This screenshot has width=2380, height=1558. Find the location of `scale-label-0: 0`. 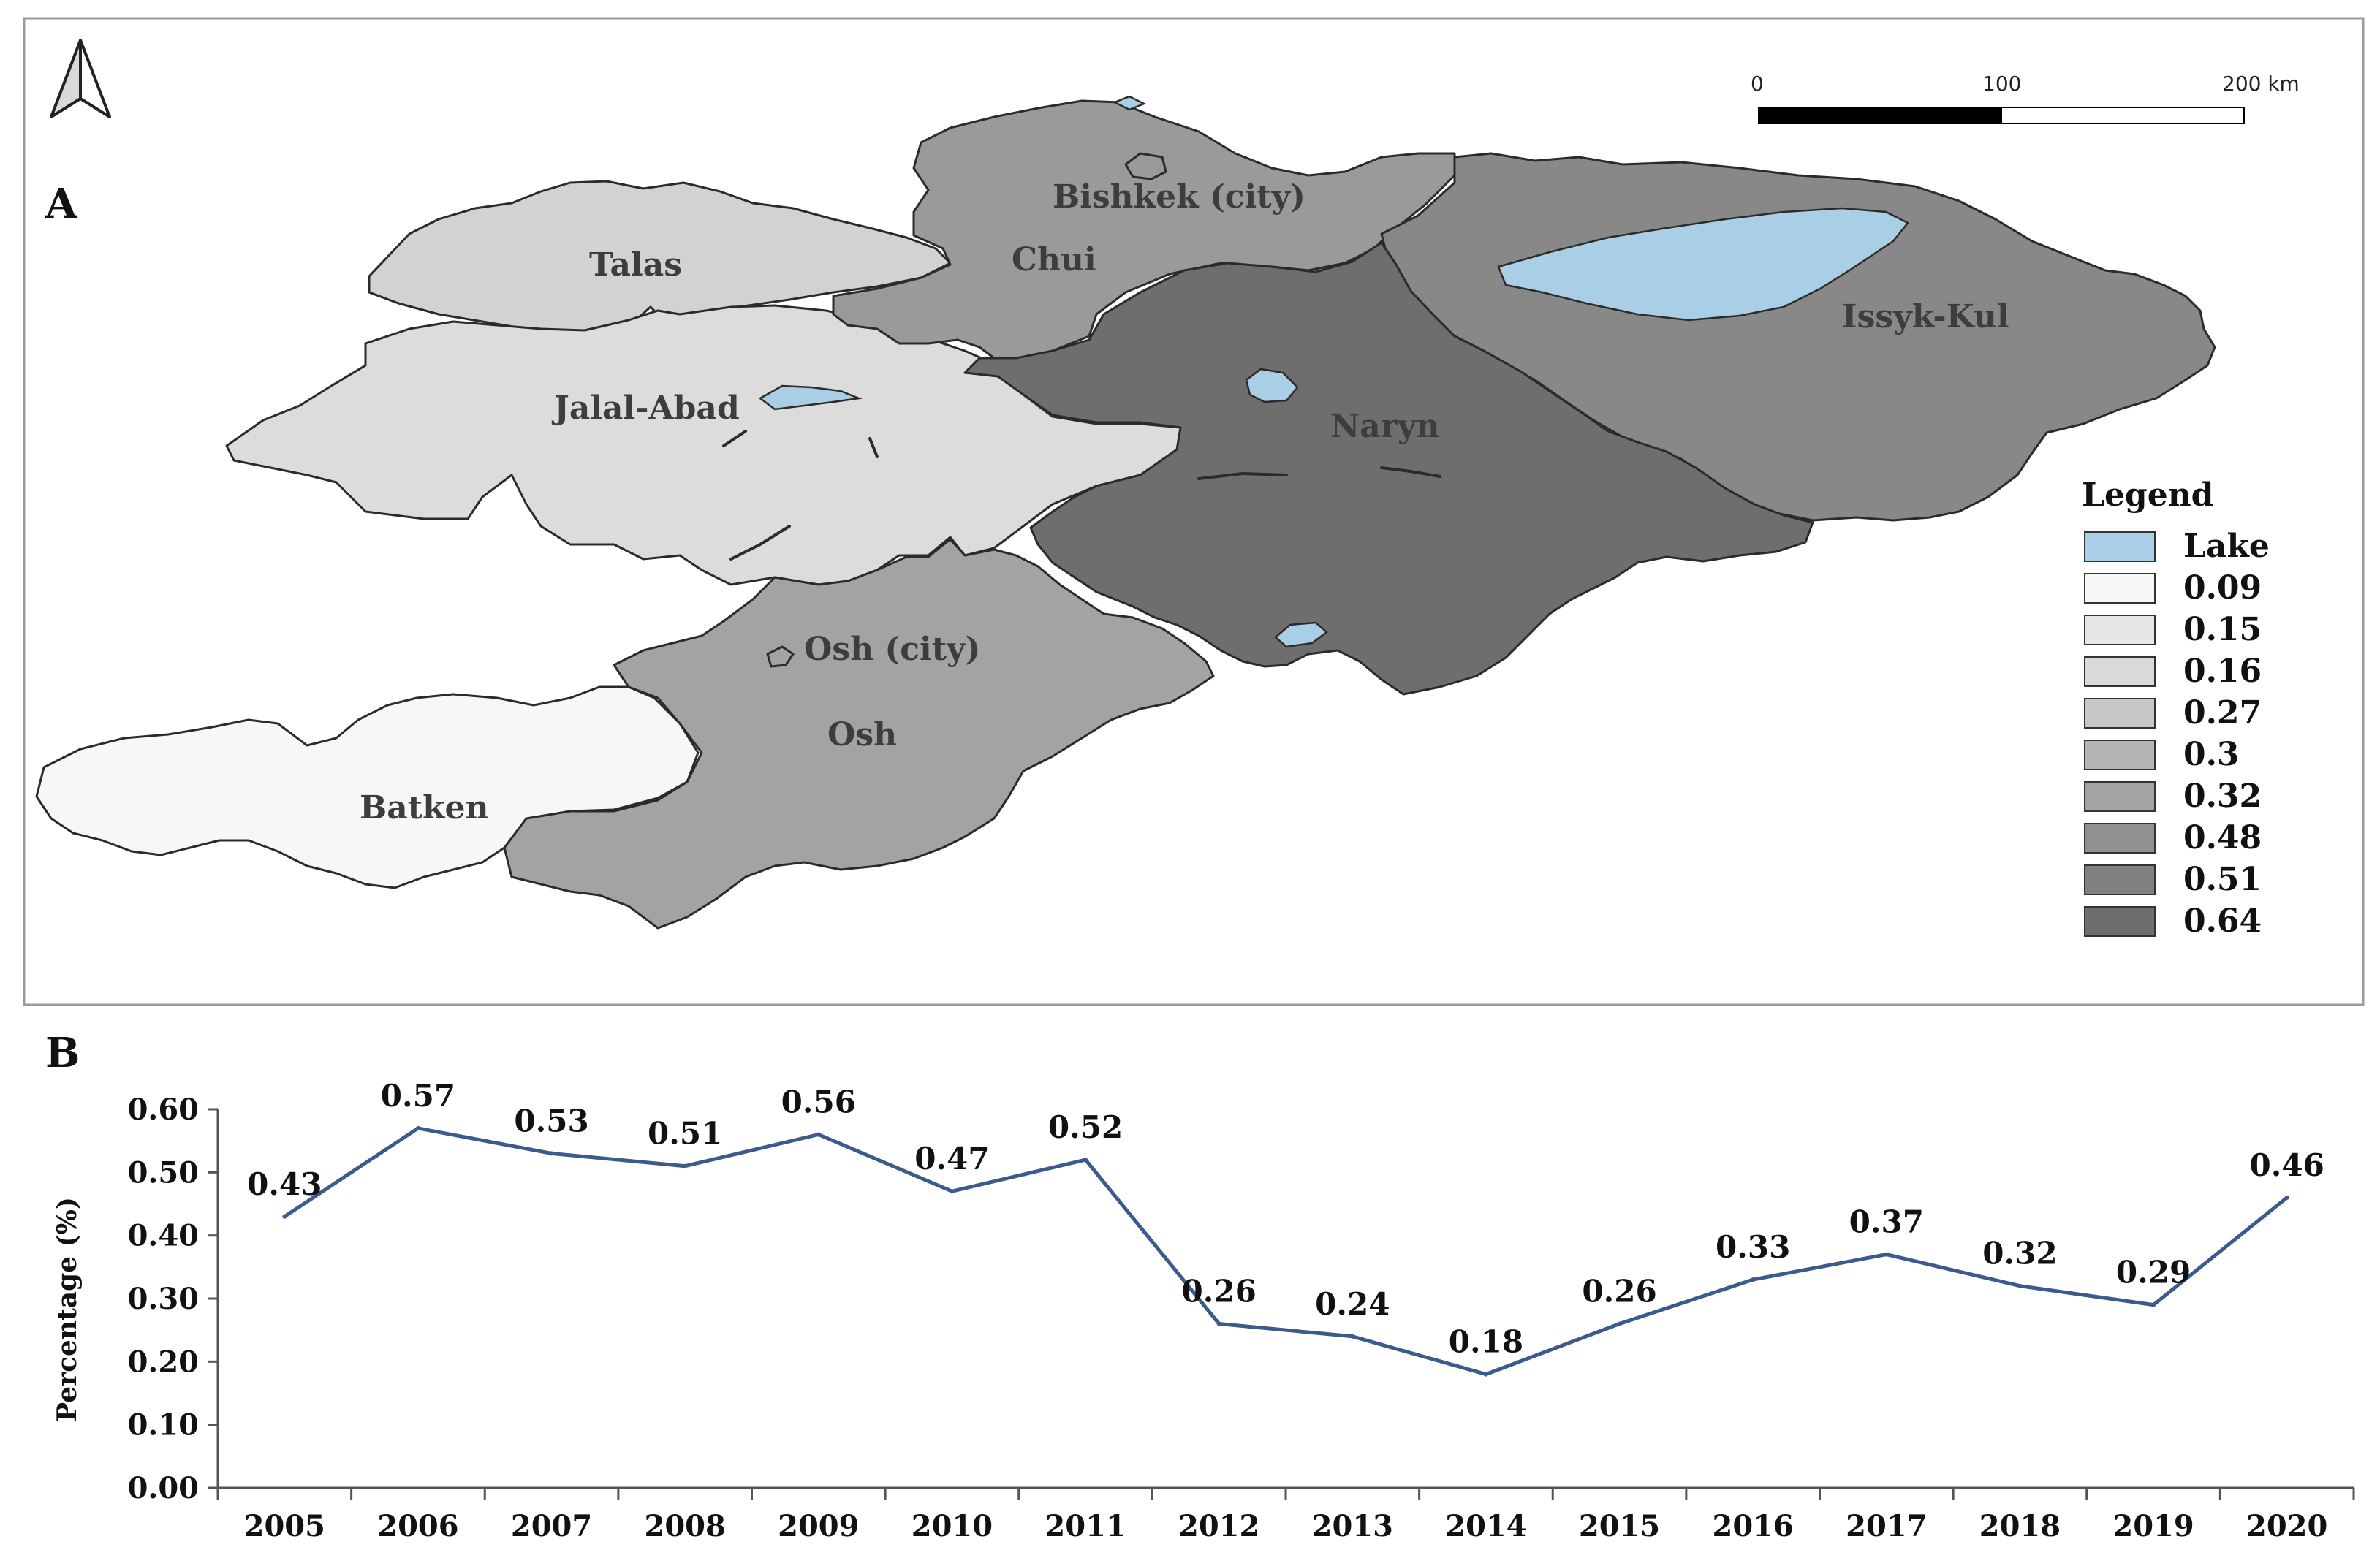

scale-label-0: 0 is located at coordinates (1757, 84).